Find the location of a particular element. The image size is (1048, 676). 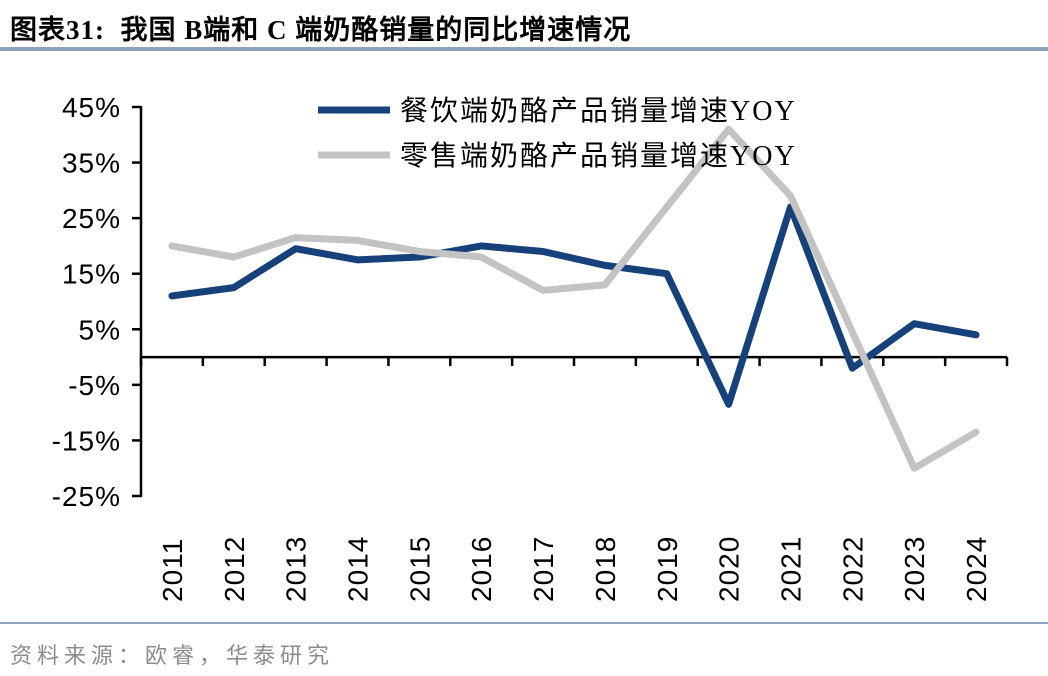

x-tick-label: 2013 is located at coordinates (296, 569).